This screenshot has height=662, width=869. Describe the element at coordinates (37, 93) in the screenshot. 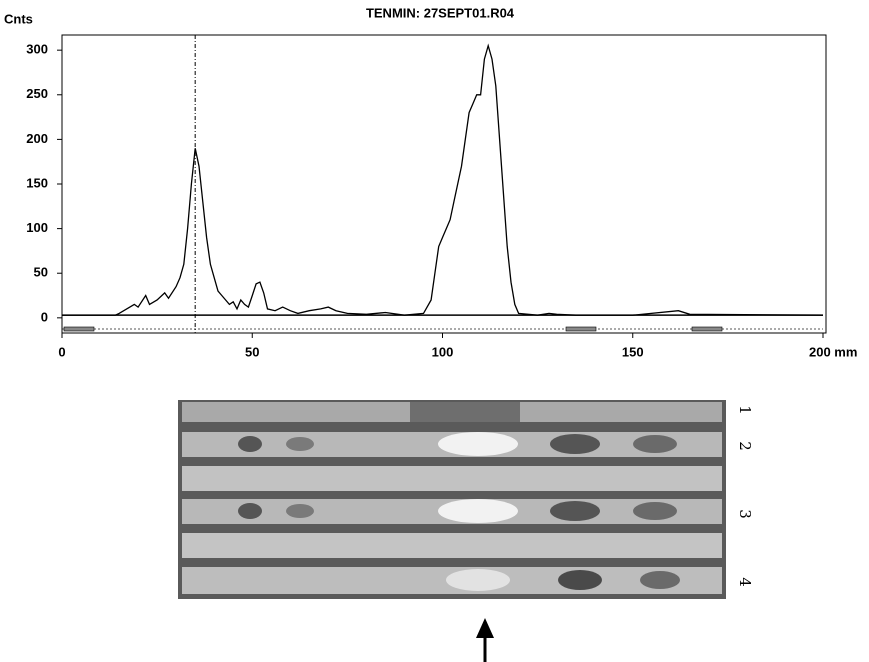

I see `y-tick-label: 250` at that location.